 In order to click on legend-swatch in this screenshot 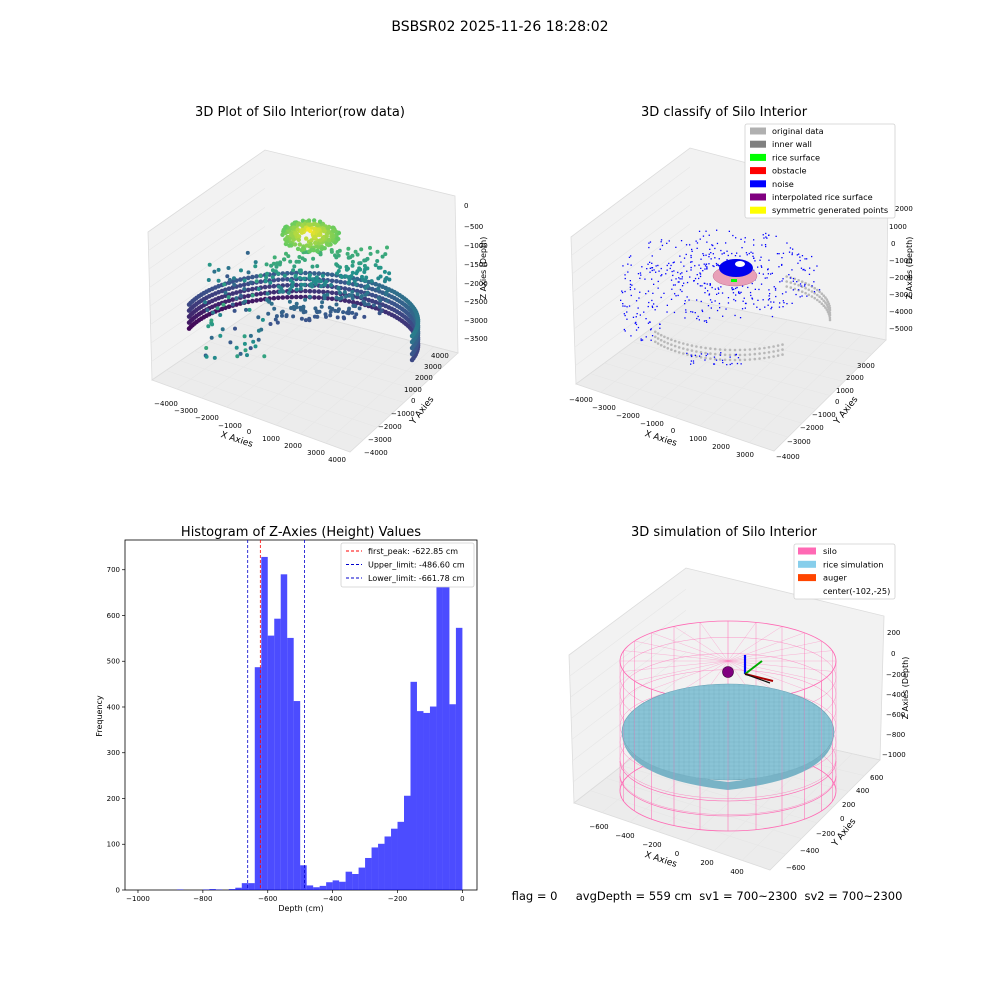, I will do `click(807, 578)`.